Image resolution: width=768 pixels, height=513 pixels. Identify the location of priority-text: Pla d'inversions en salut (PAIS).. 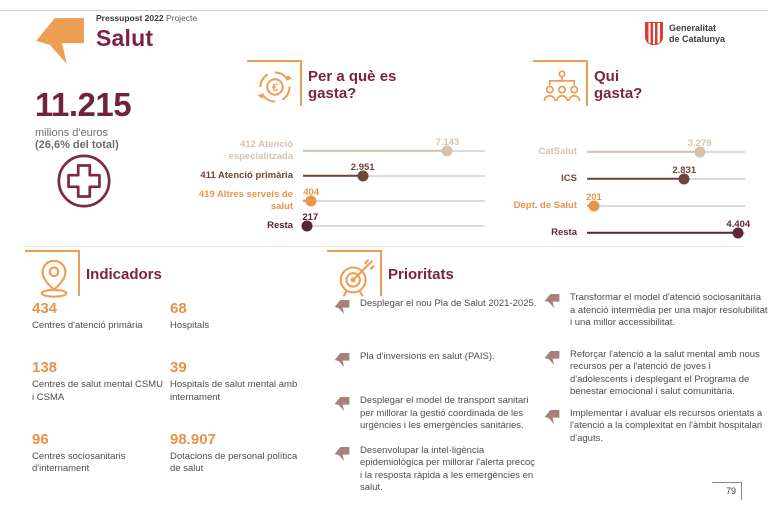
(427, 356).